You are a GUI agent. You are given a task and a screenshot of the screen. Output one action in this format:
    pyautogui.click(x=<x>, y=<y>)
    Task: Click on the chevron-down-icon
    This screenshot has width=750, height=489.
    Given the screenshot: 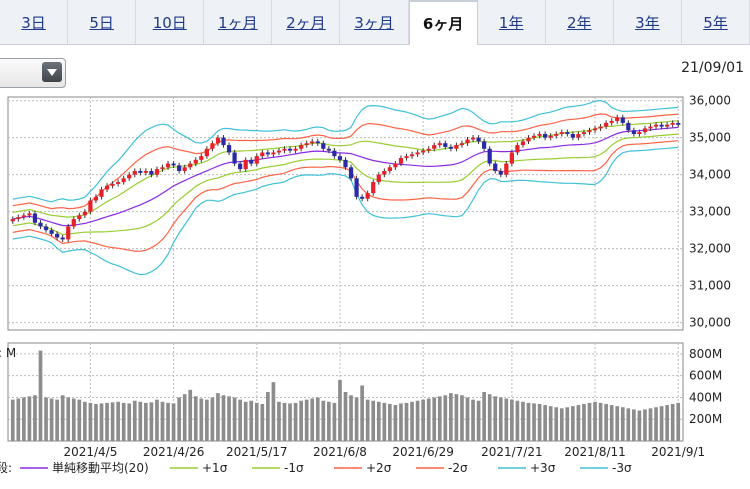 What is the action you would take?
    pyautogui.click(x=52, y=72)
    